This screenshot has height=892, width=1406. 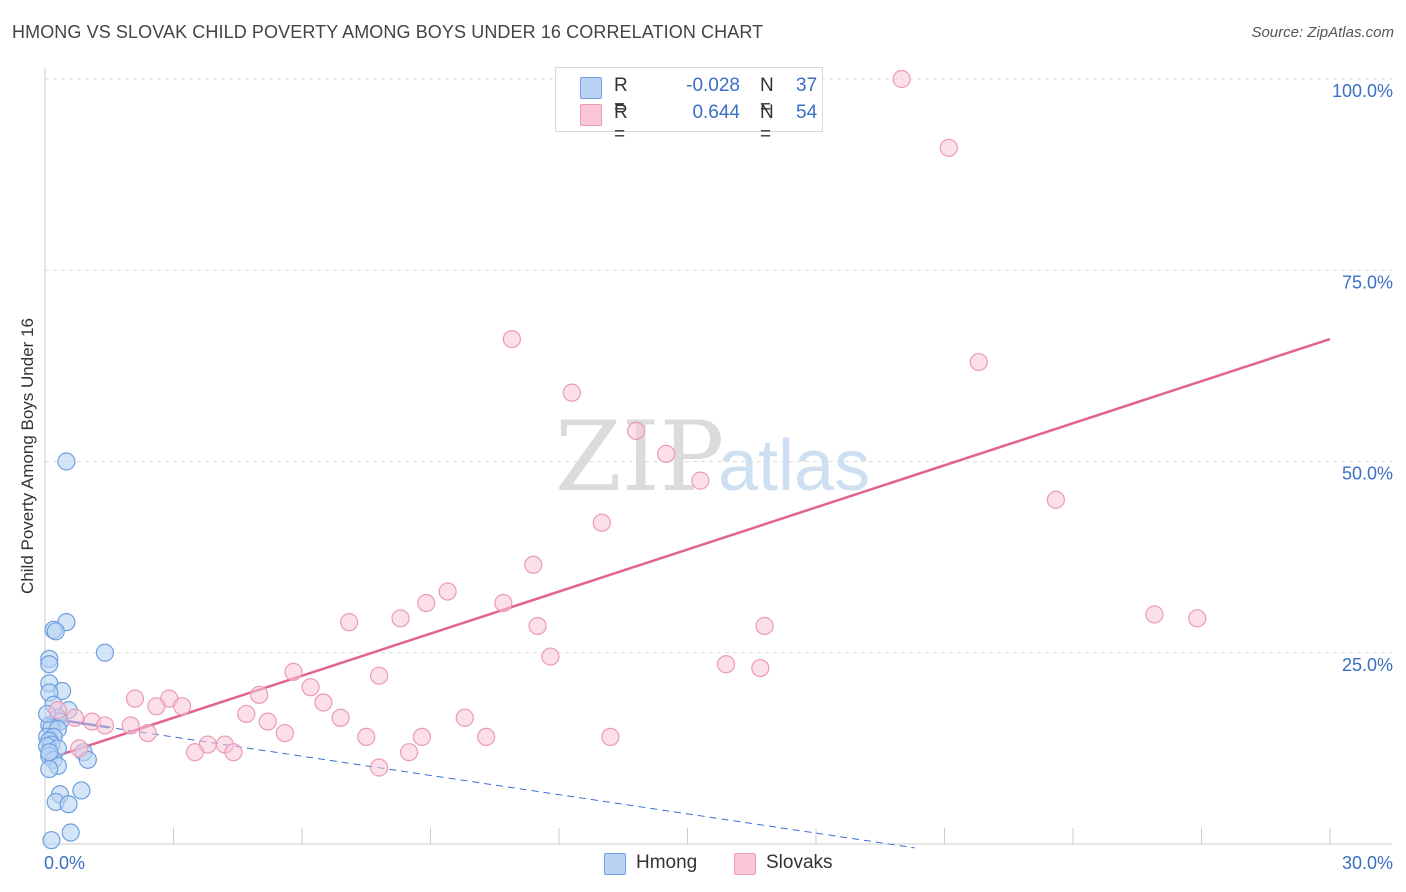 What do you see at coordinates (639, 457) in the screenshot?
I see `watermark-zip: ZIP` at bounding box center [639, 457].